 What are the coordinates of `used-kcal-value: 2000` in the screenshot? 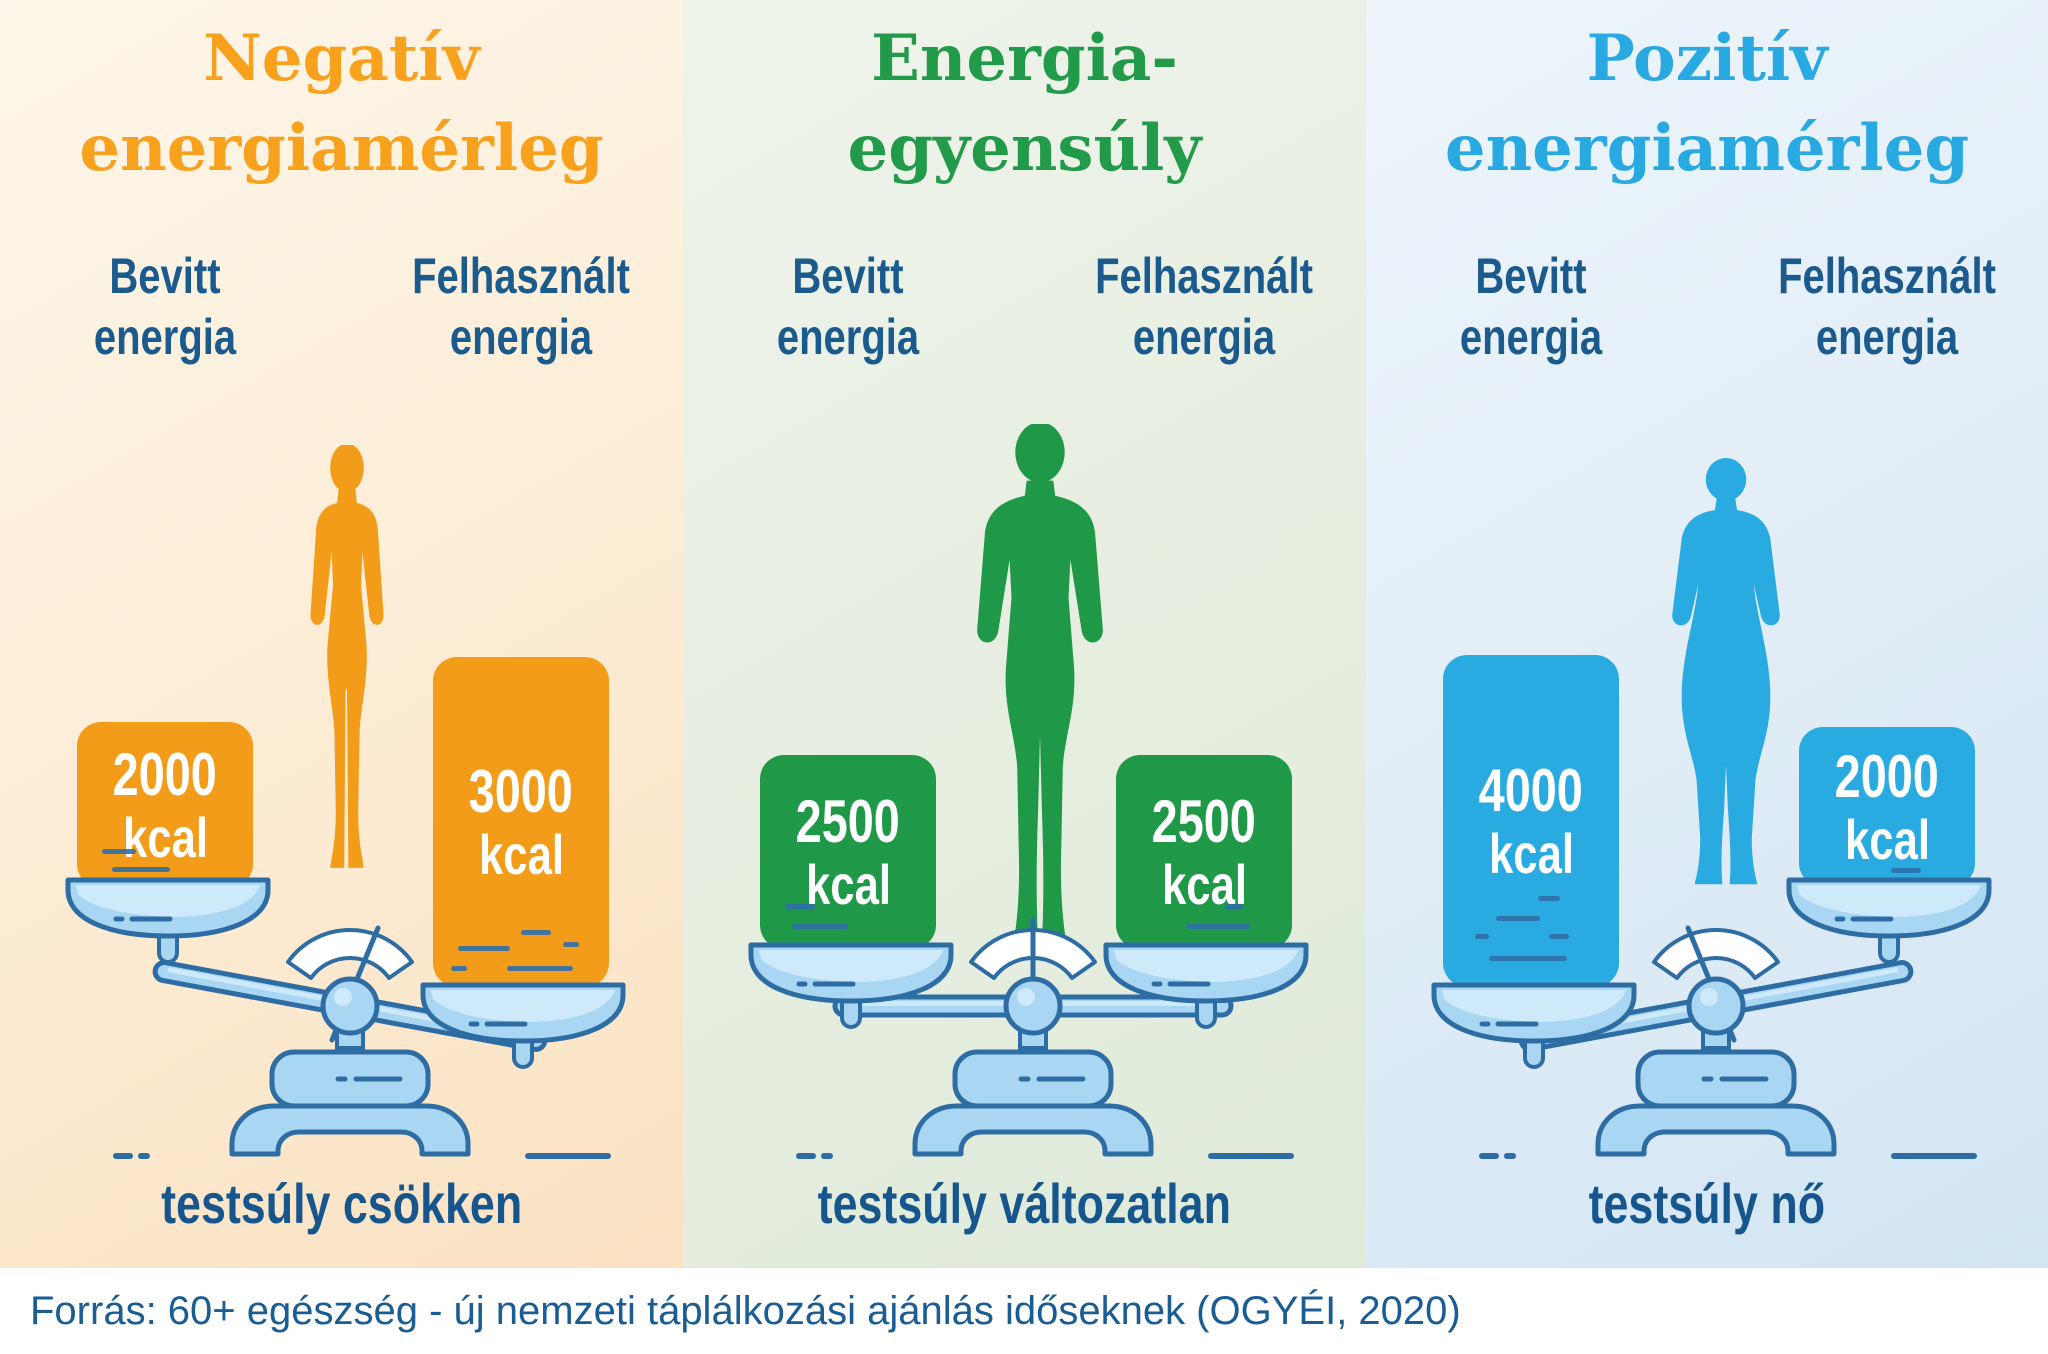 It's located at (1887, 776).